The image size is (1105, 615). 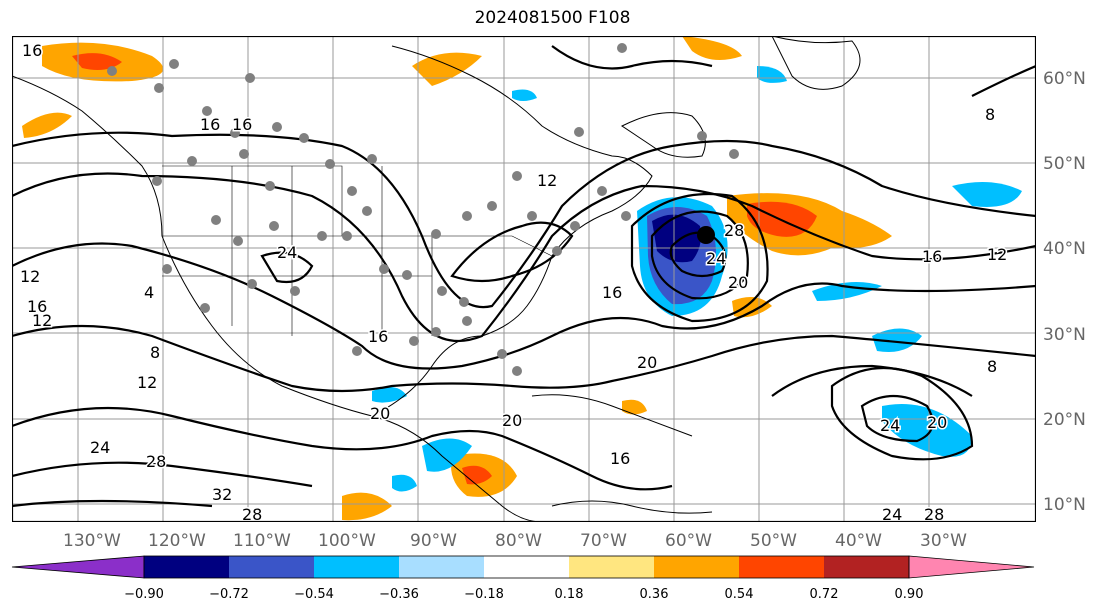 I want to click on lon-label: 50°W, so click(x=773, y=541).